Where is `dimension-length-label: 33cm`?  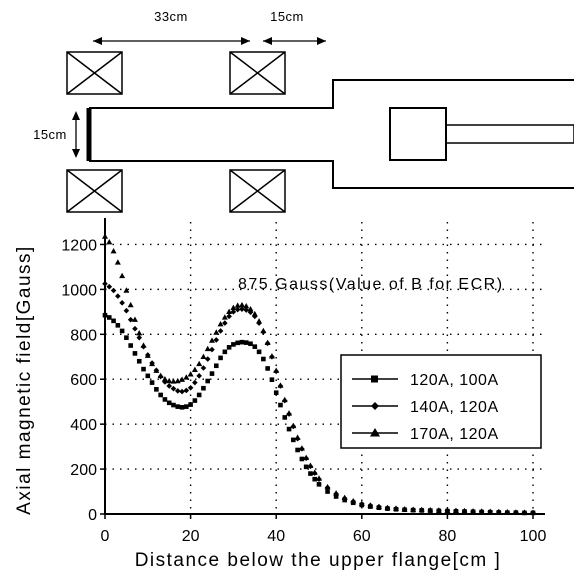
dimension-length-label: 33cm is located at coordinates (171, 16).